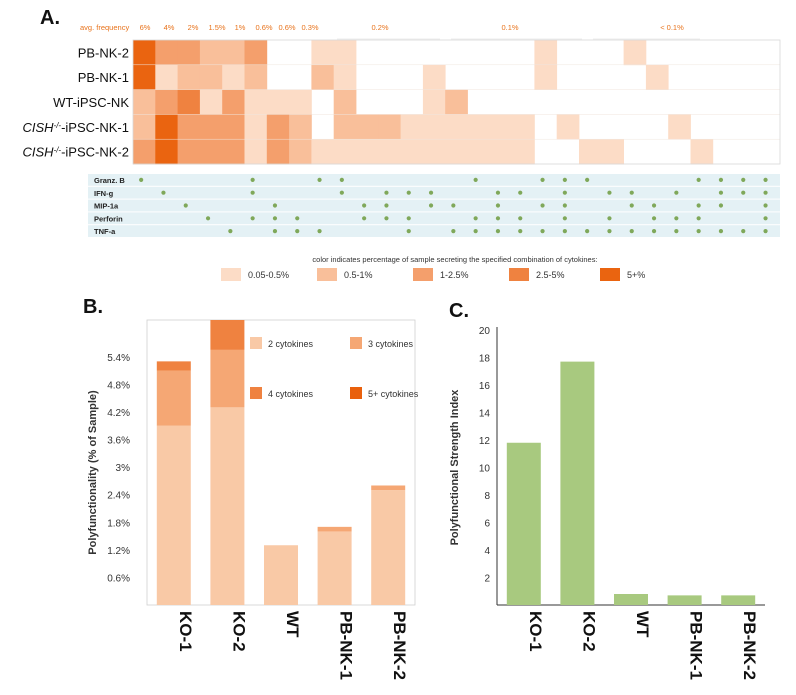 The image size is (796, 695). What do you see at coordinates (105, 231) in the screenshot?
I see `cytokine-label: TNF-a` at bounding box center [105, 231].